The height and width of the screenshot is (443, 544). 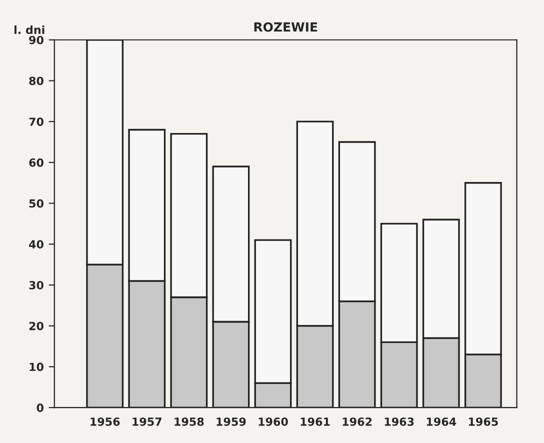 I want to click on y-tick-label: 90, so click(x=36, y=40).